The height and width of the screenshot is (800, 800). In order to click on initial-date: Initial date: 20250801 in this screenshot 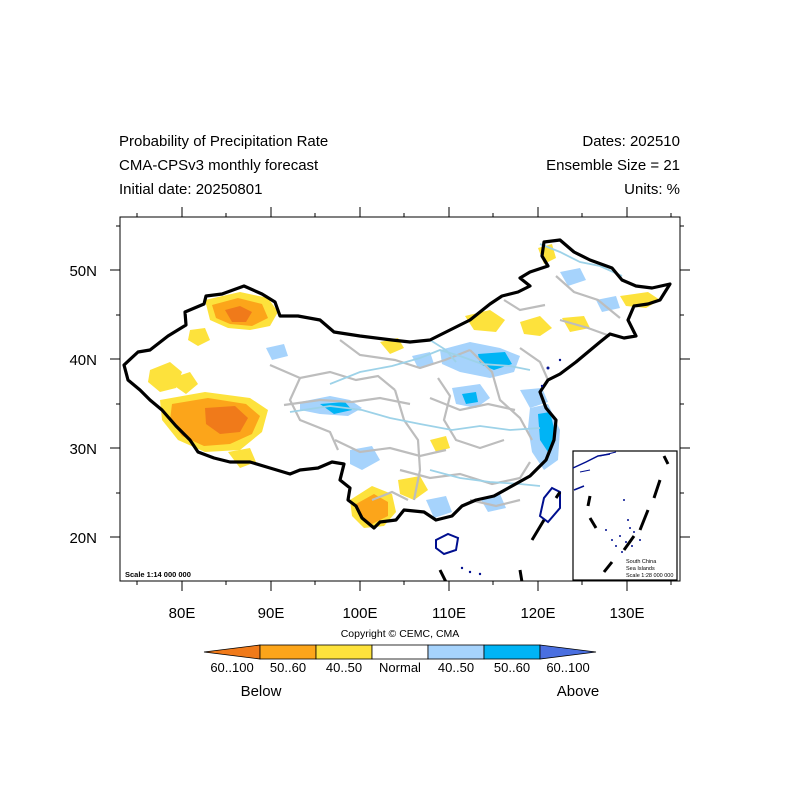, I will do `click(191, 189)`.